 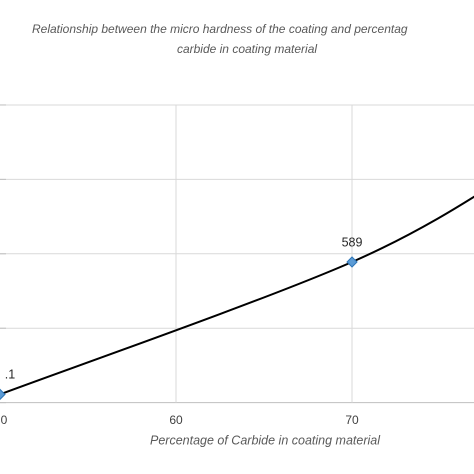 What do you see at coordinates (247, 49) in the screenshot?
I see `chart-title: carbide in coating material` at bounding box center [247, 49].